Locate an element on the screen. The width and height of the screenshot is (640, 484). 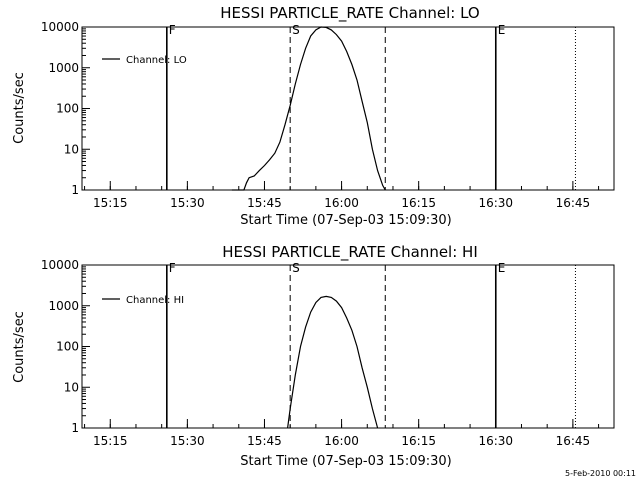
x-axis-lo: 15:15 15:30 15:45 16:00 16:15 16:30 16:45 is located at coordinates (342, 195).